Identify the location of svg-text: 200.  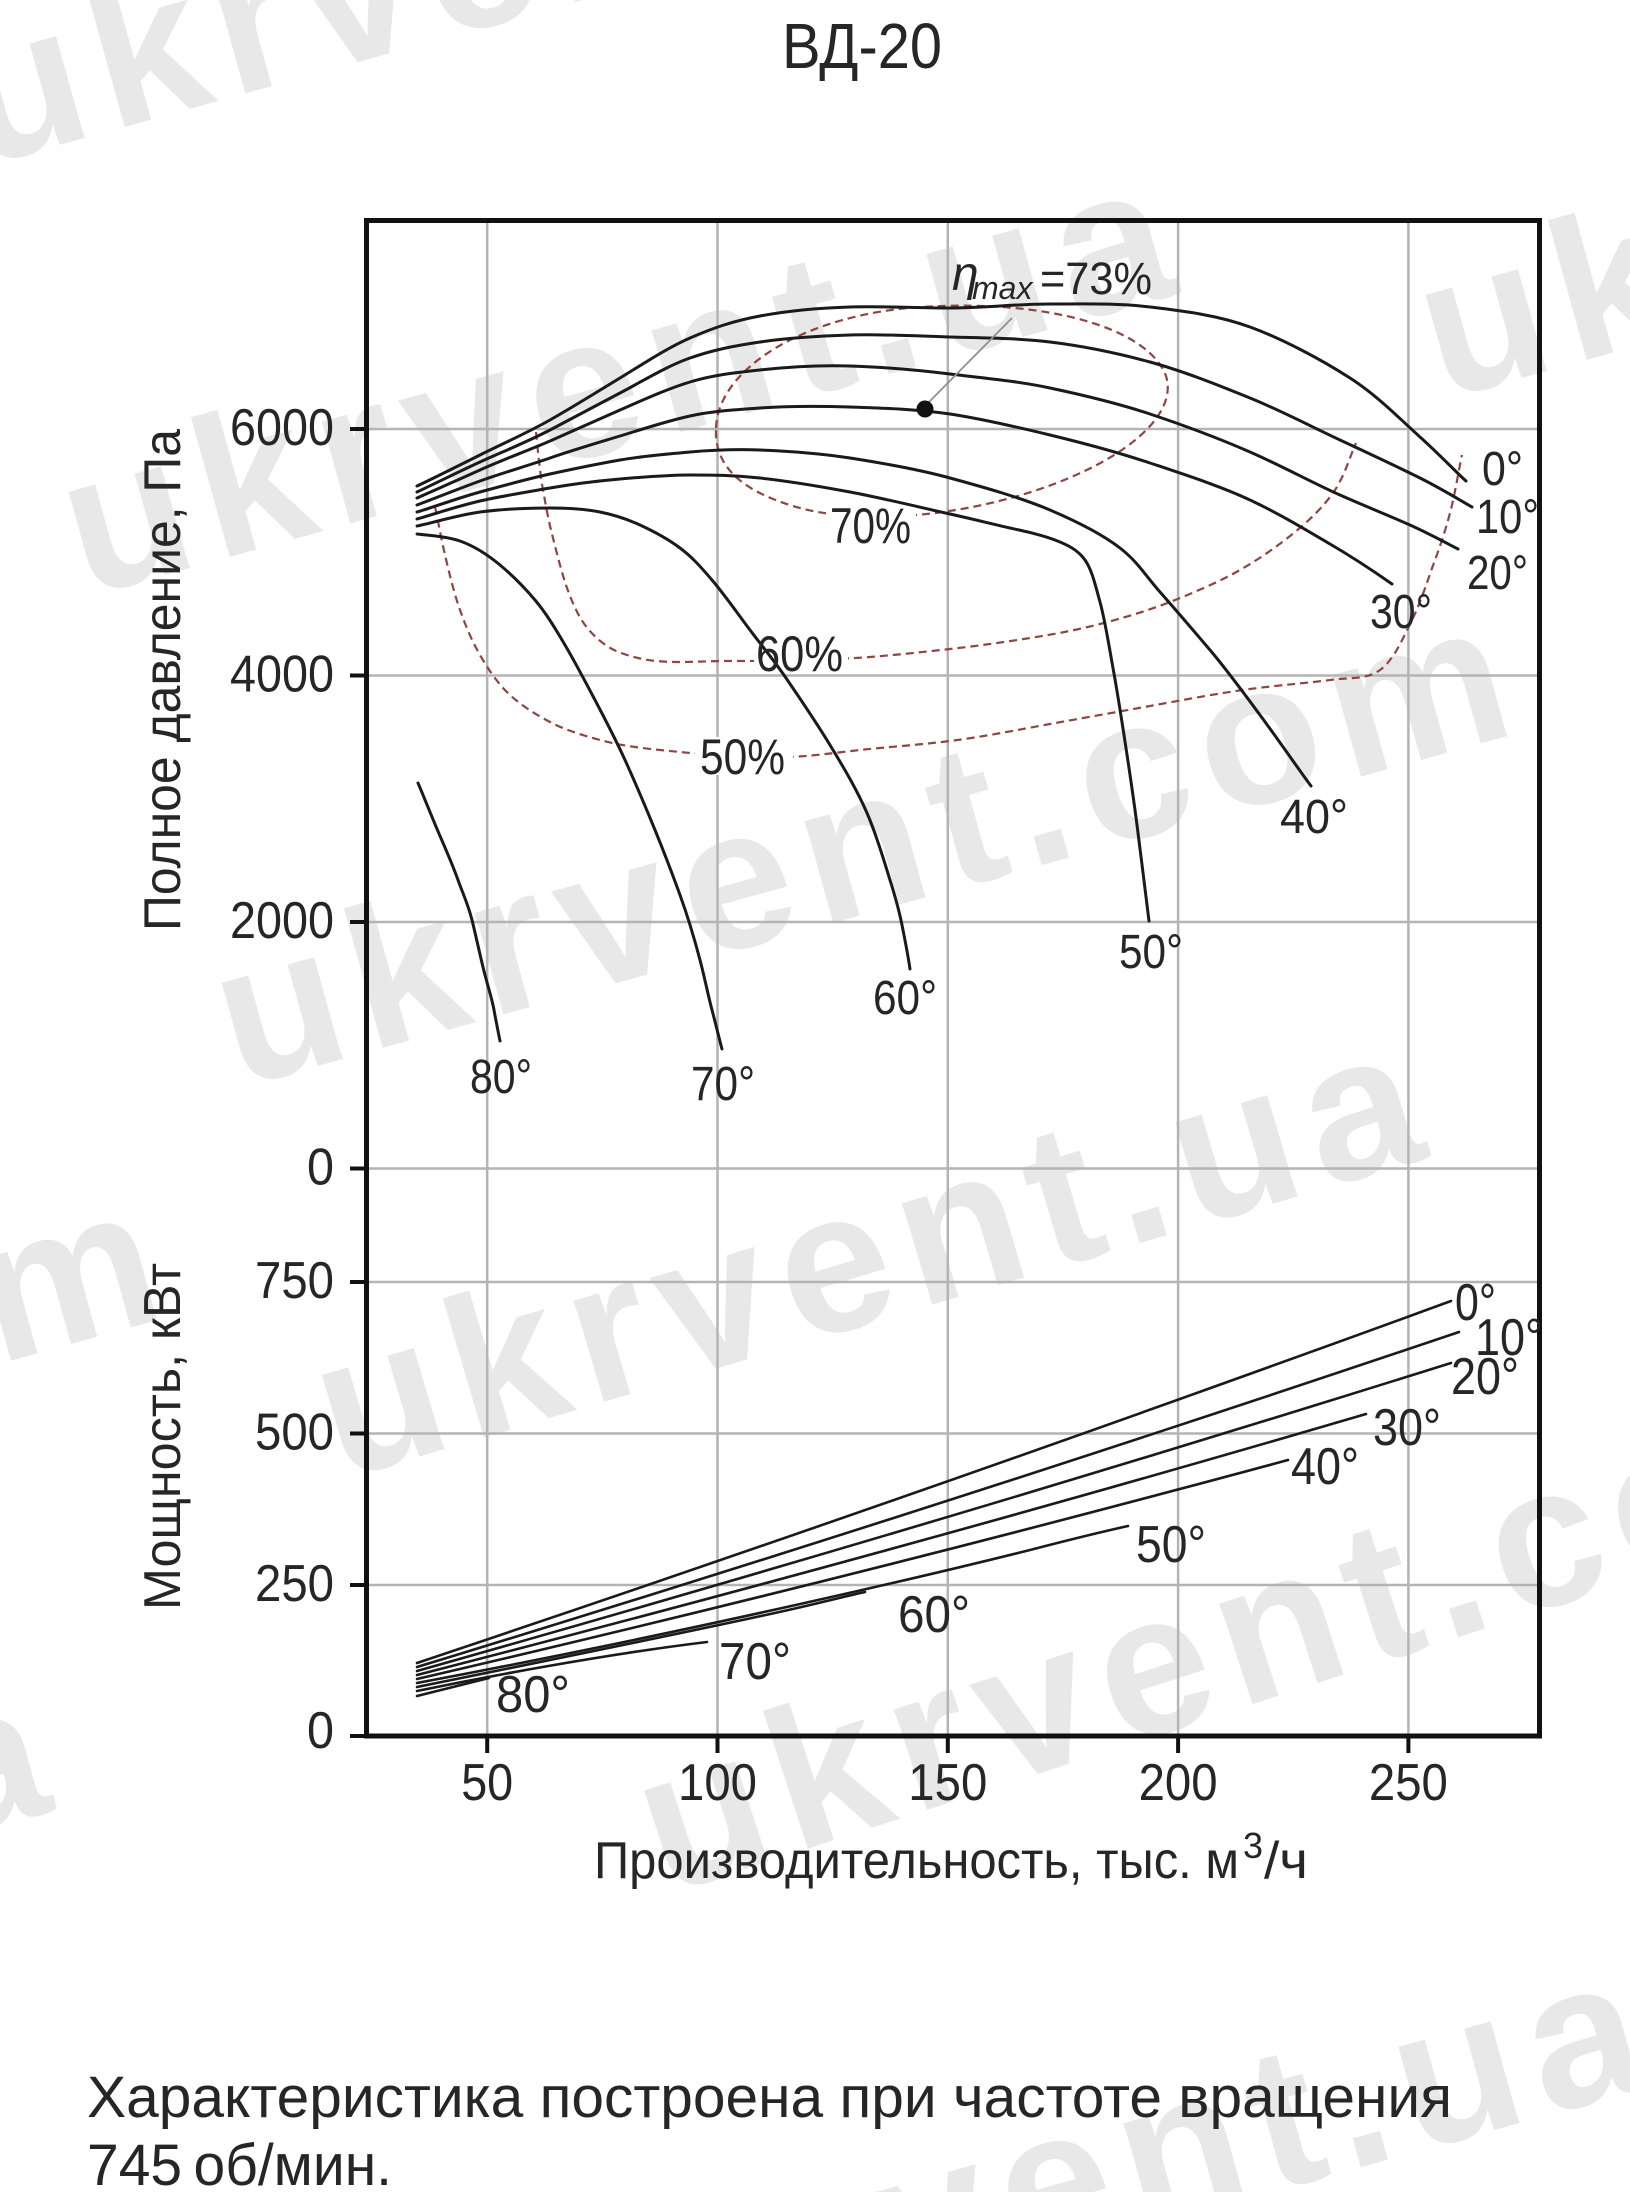
(1178, 1783).